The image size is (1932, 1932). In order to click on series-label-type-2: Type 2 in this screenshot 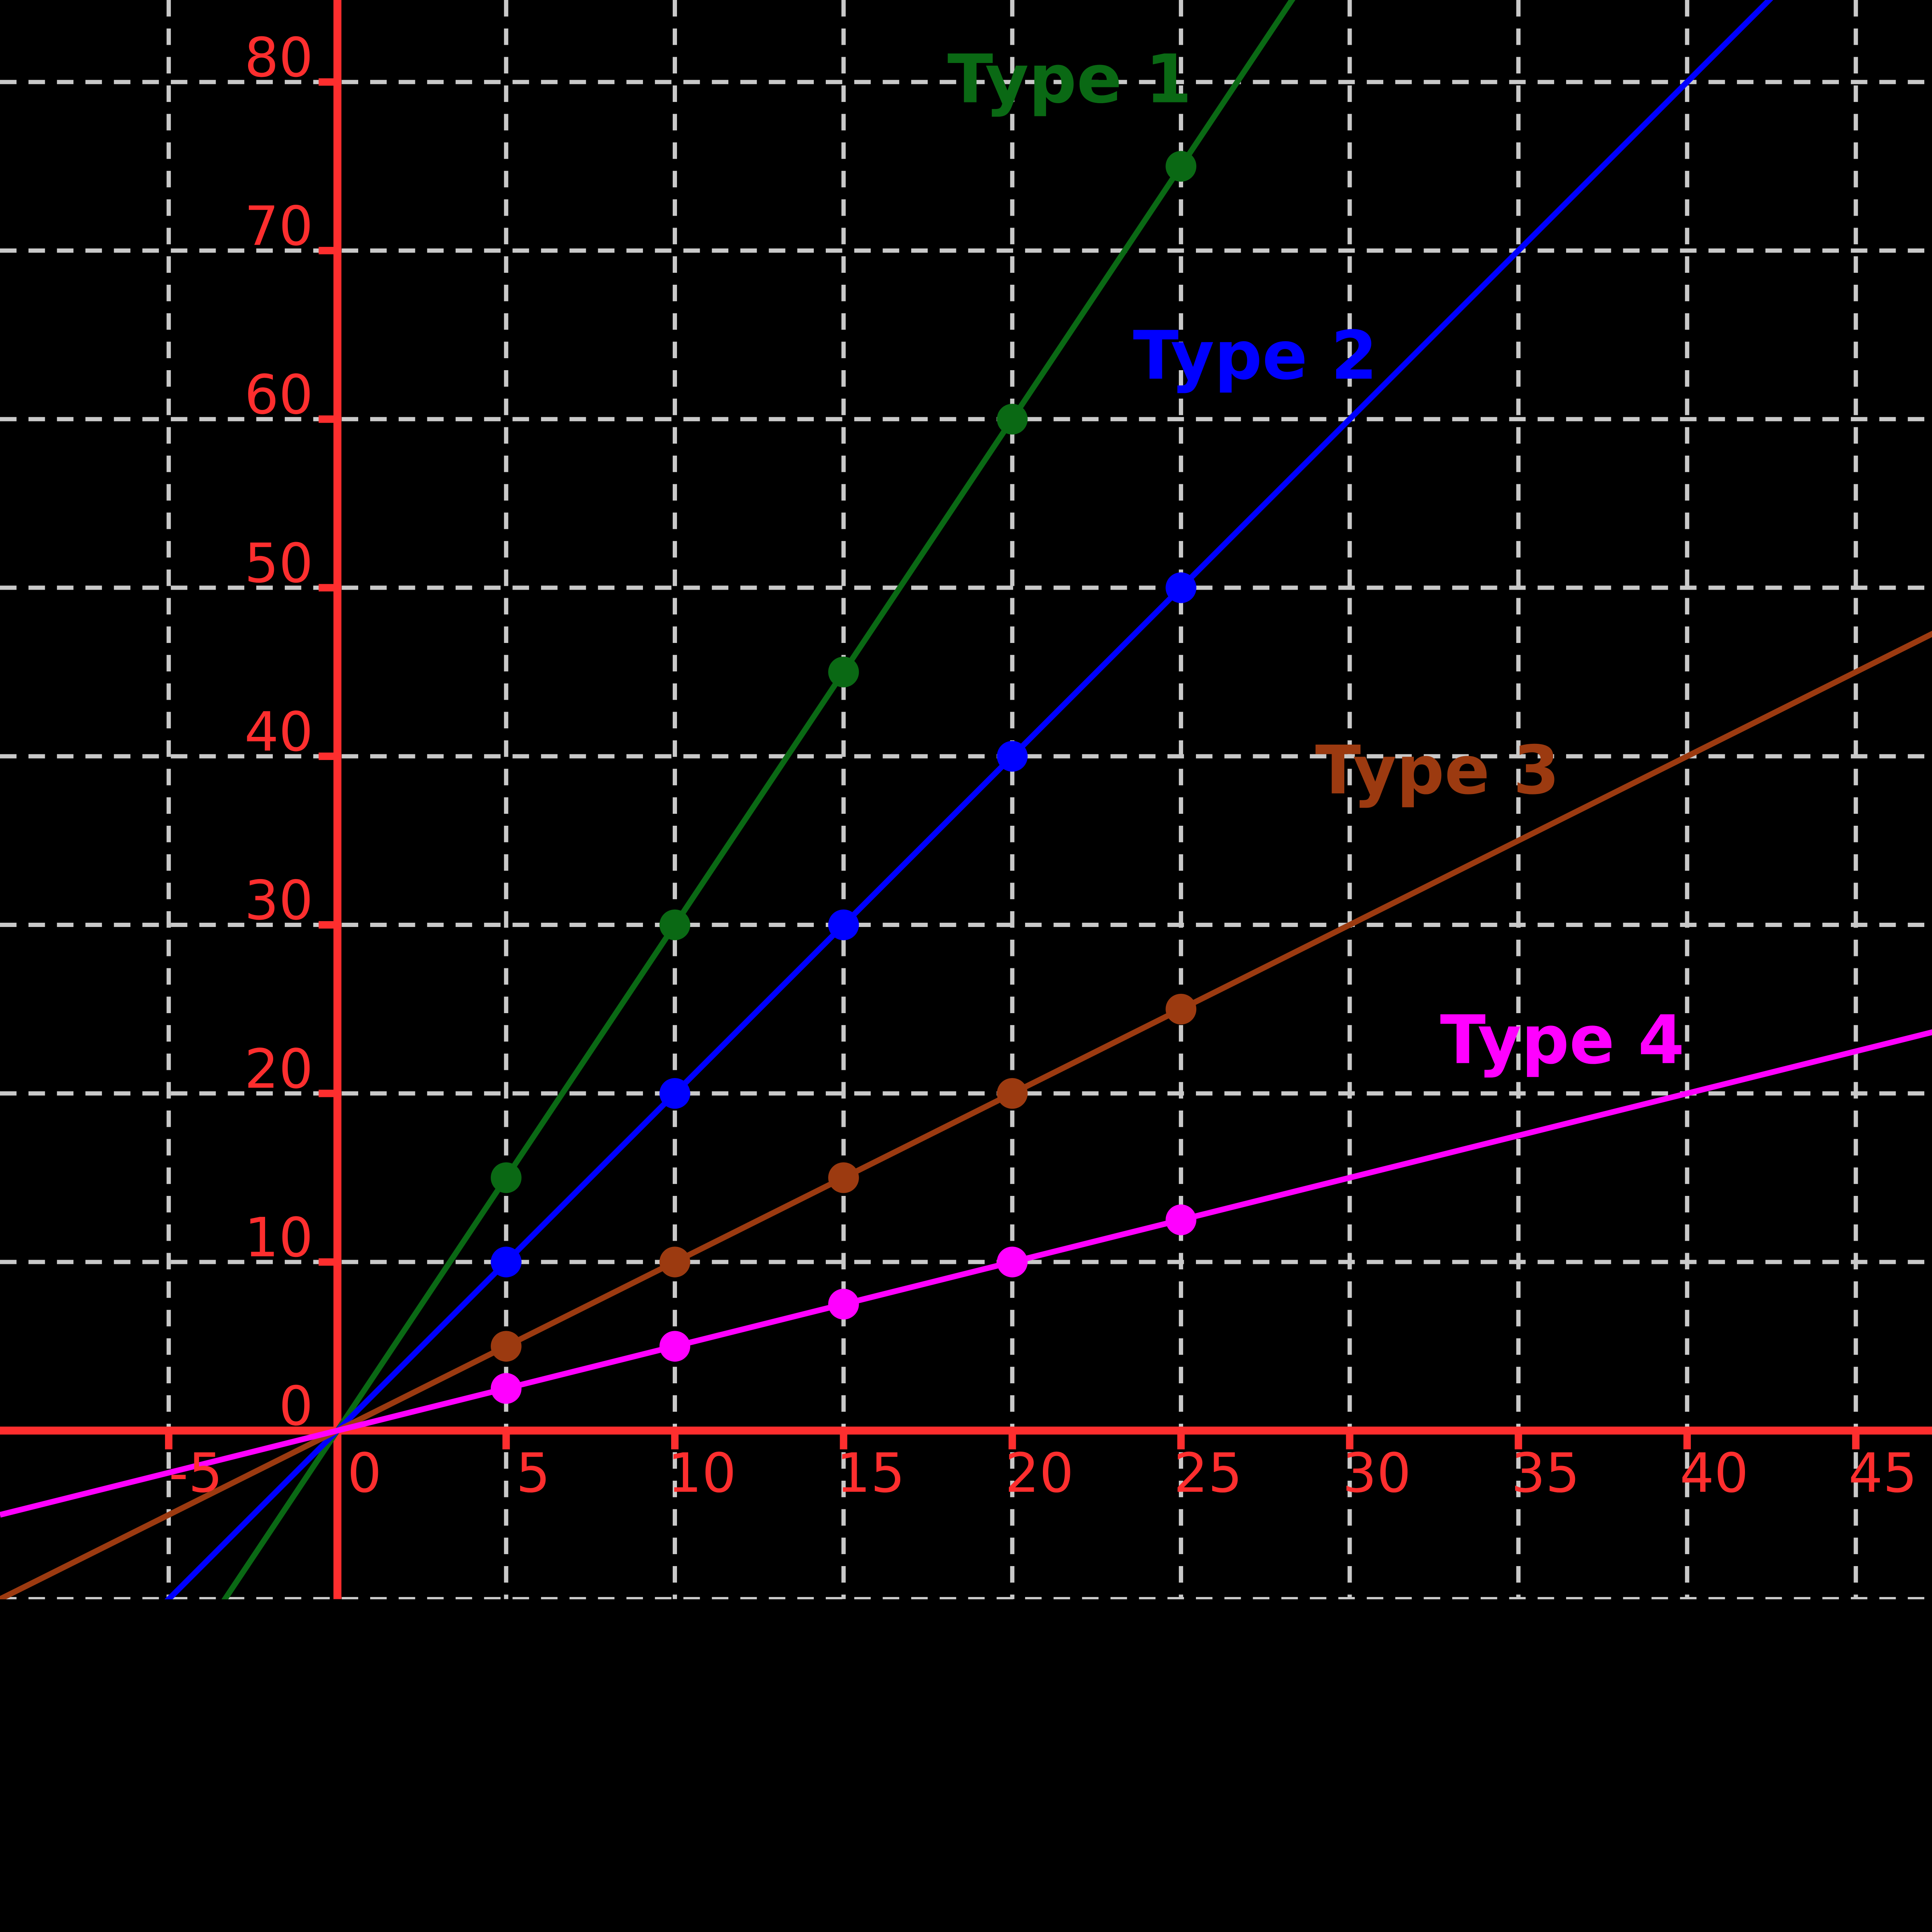, I will do `click(1255, 355)`.